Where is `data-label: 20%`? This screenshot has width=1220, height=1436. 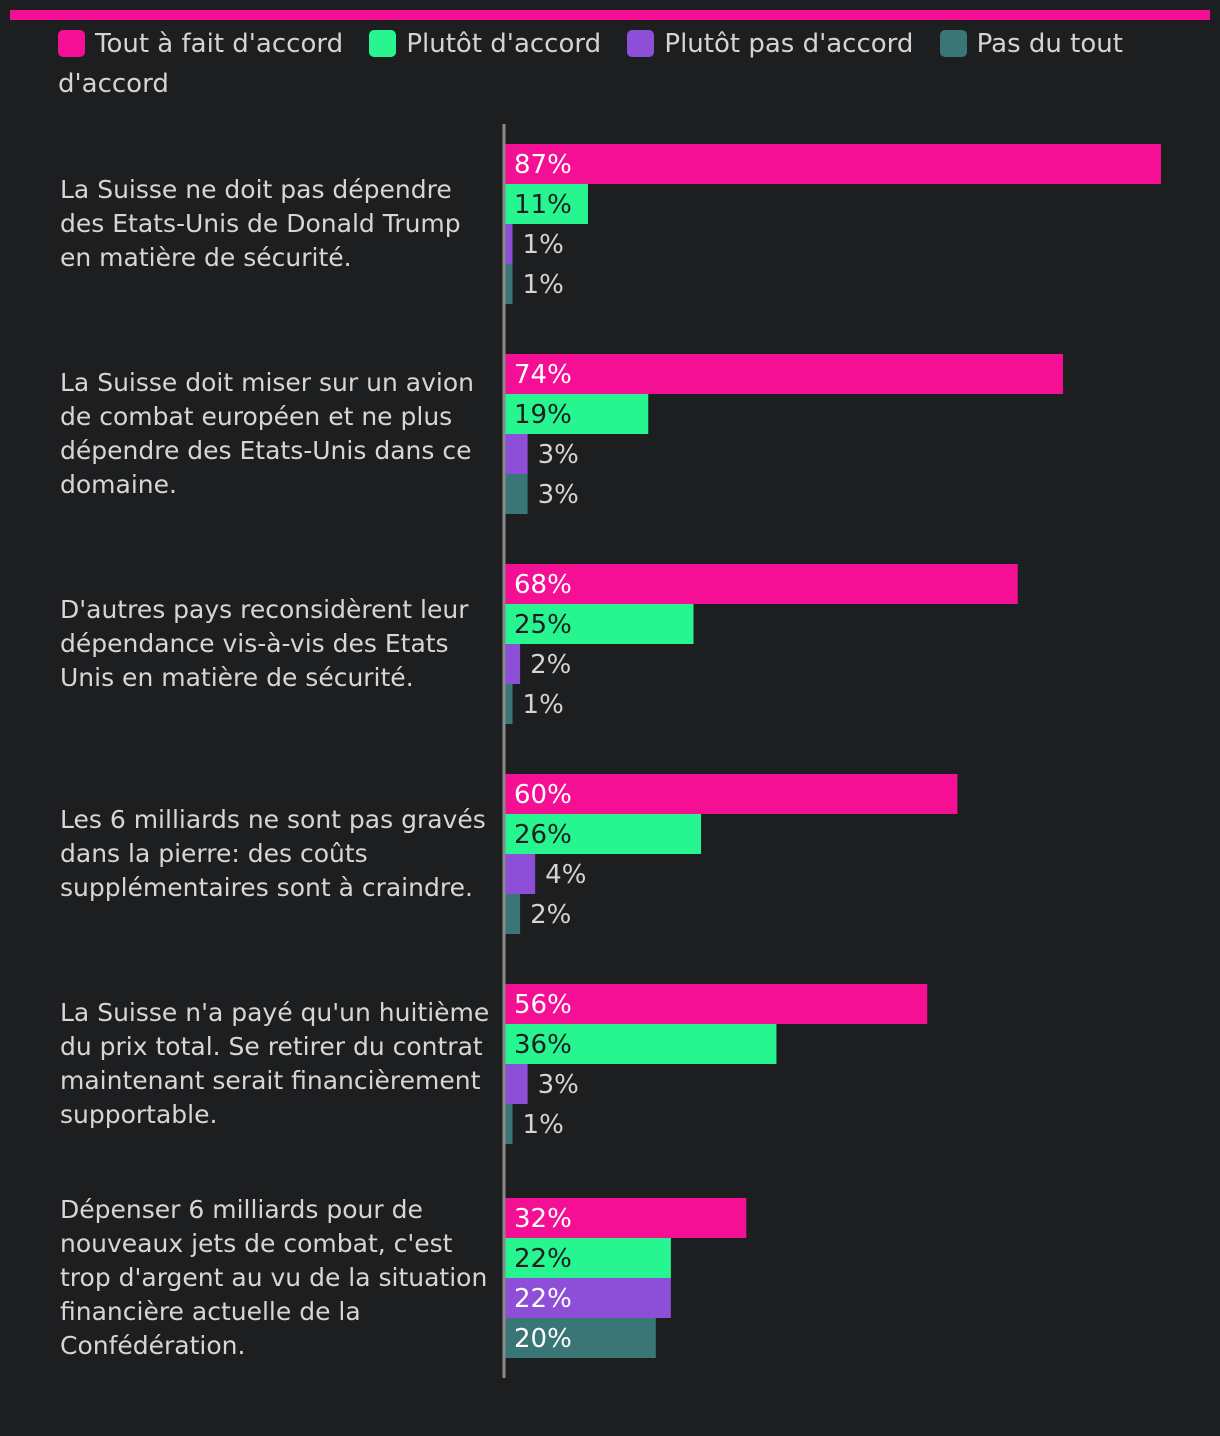 data-label: 20% is located at coordinates (543, 1339).